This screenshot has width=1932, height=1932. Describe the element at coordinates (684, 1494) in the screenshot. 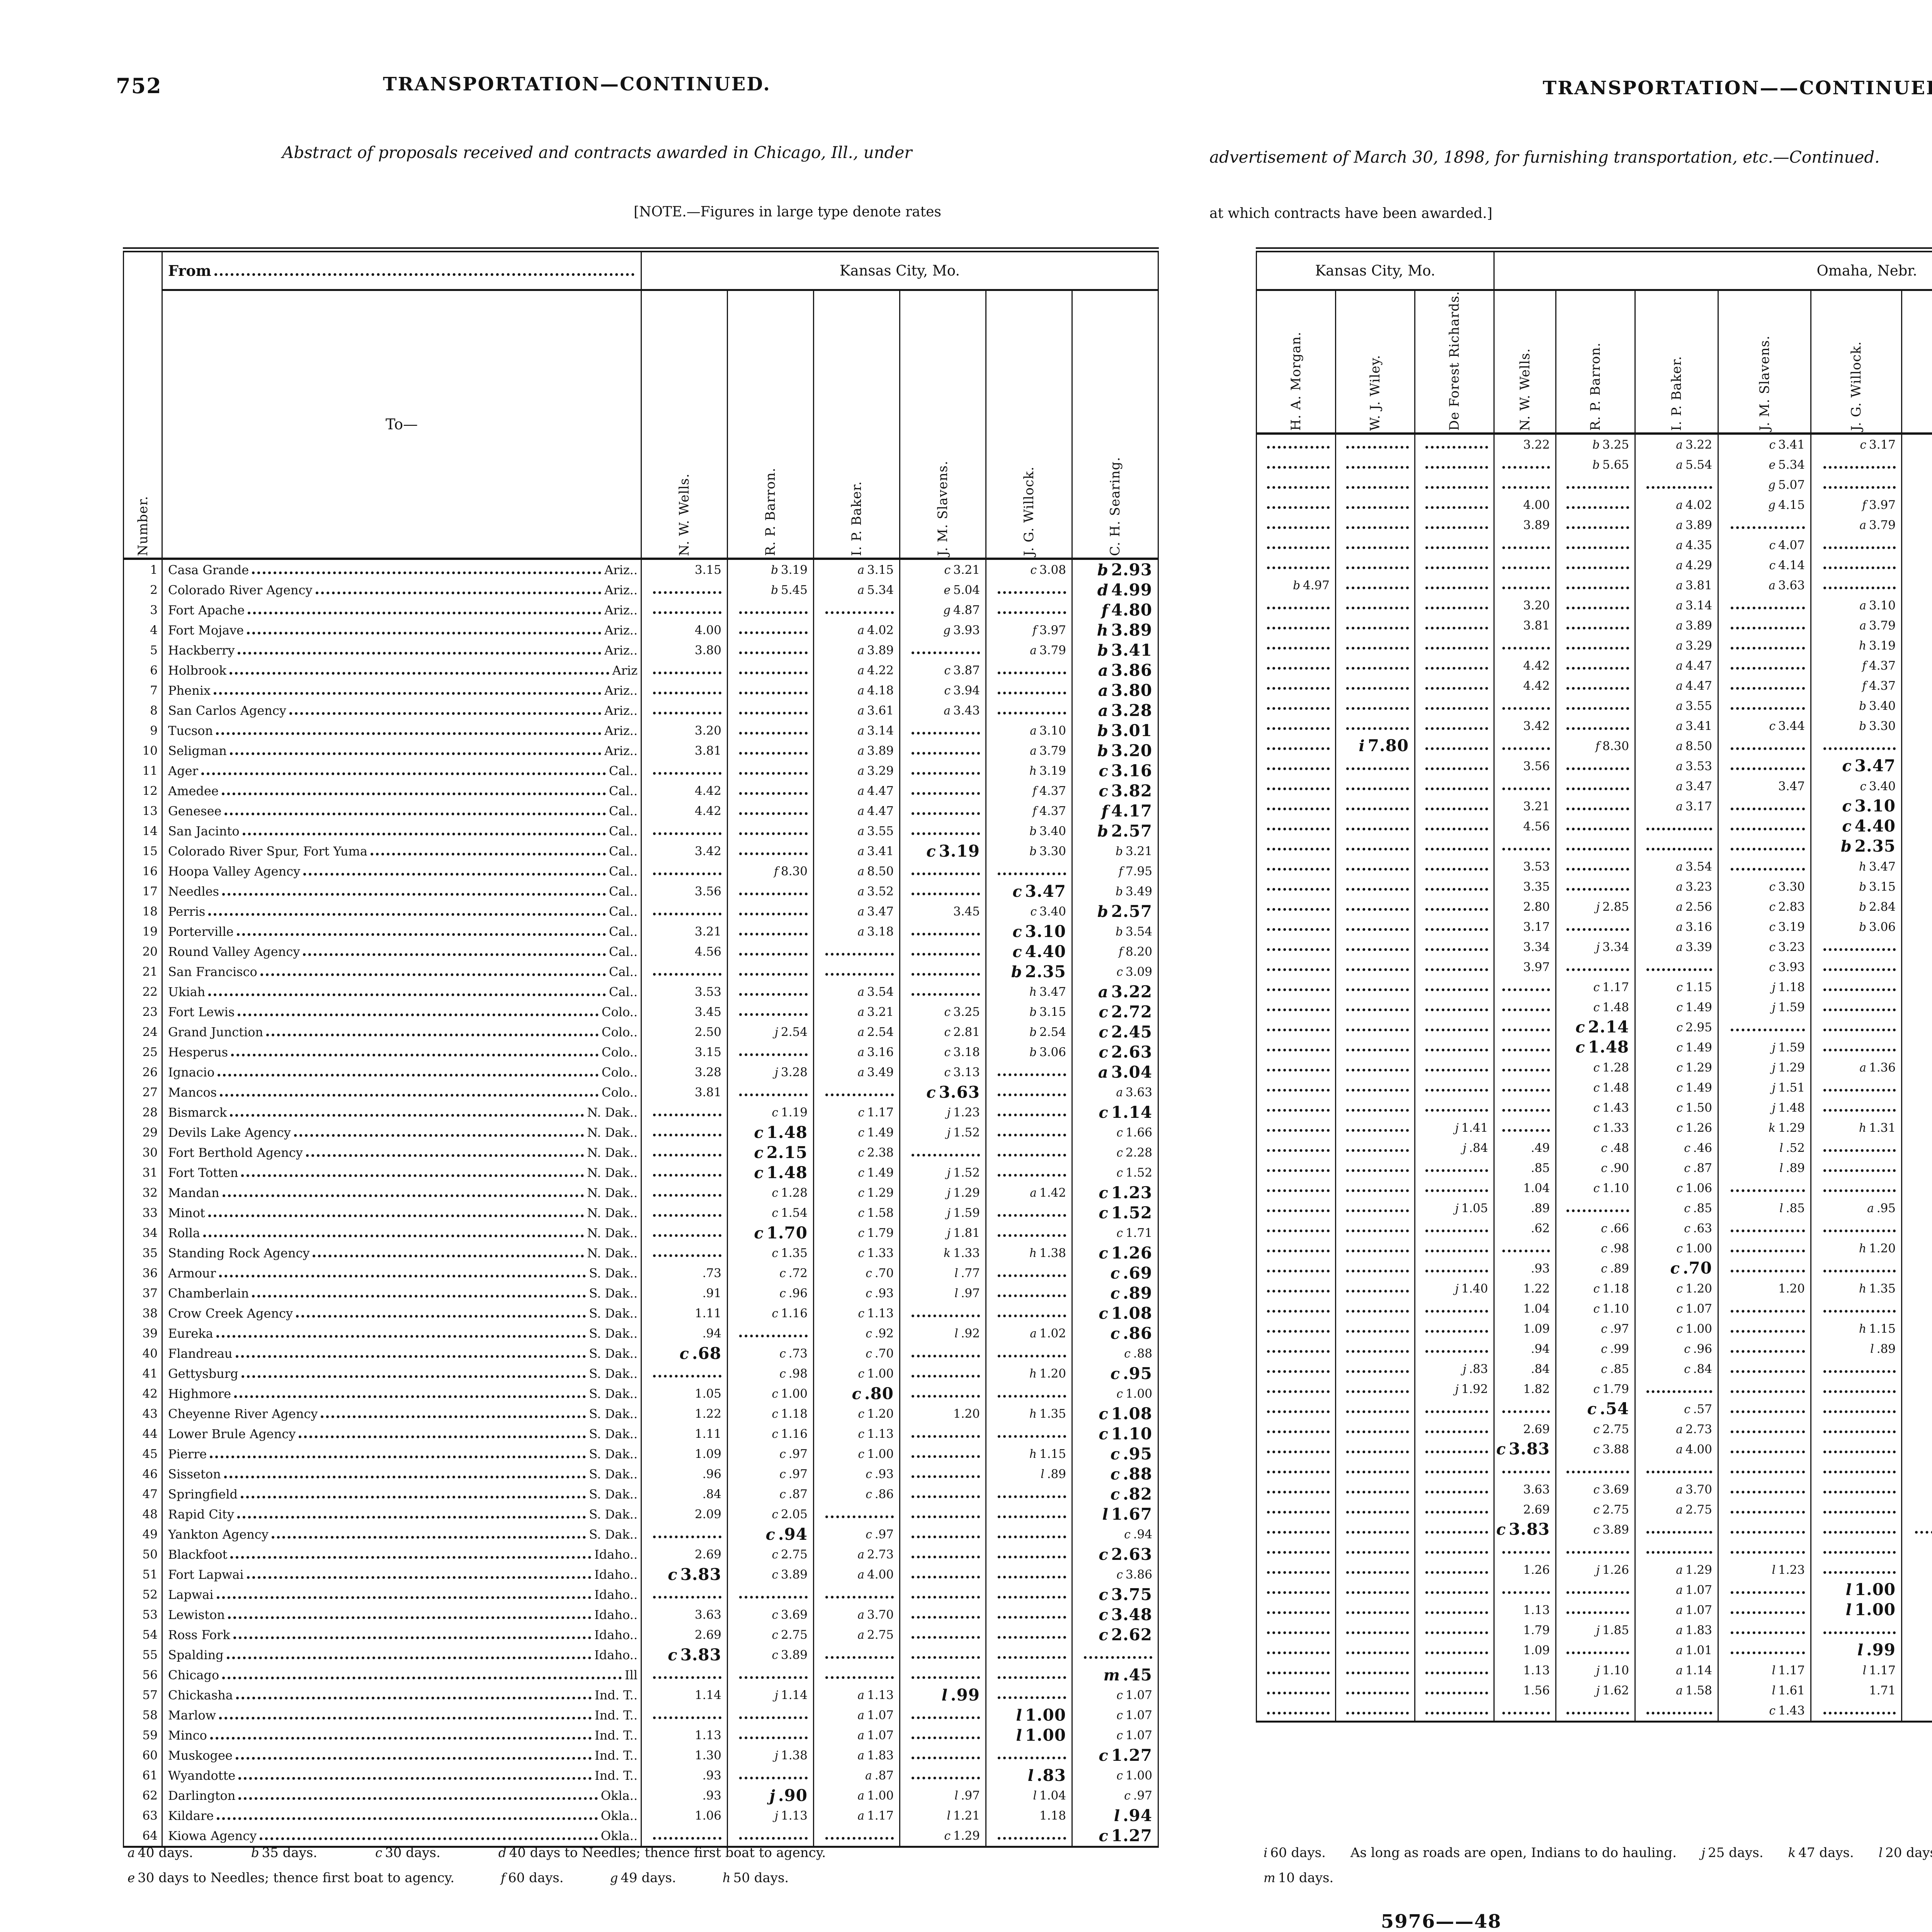

I see `rate-cell: .84` at that location.